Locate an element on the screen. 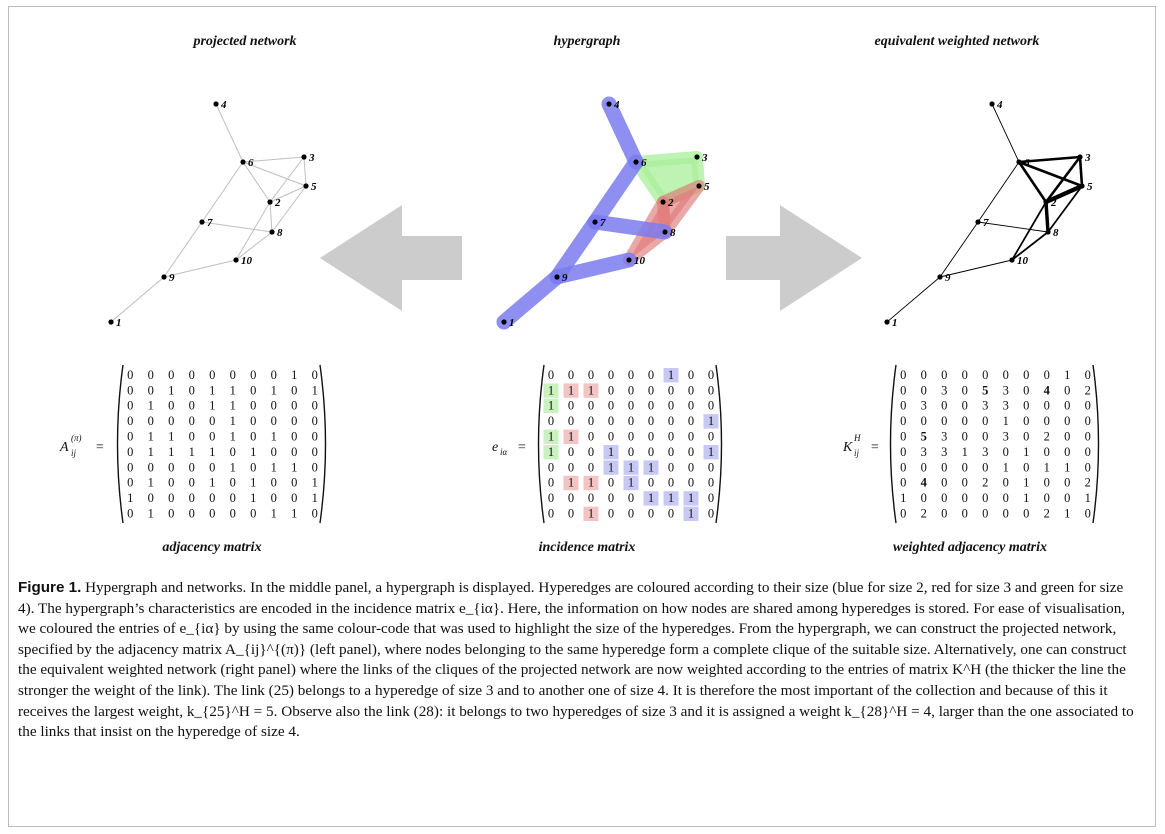 Image resolution: width=1165 pixels, height=834 pixels. left-panel-title: projected network is located at coordinates (245, 41).